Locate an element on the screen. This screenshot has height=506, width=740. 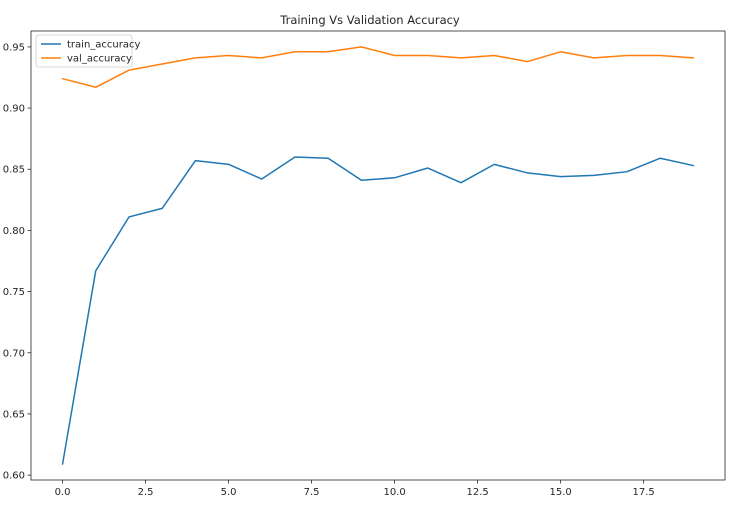
y-tick-label: 0.90 is located at coordinates (14, 109).